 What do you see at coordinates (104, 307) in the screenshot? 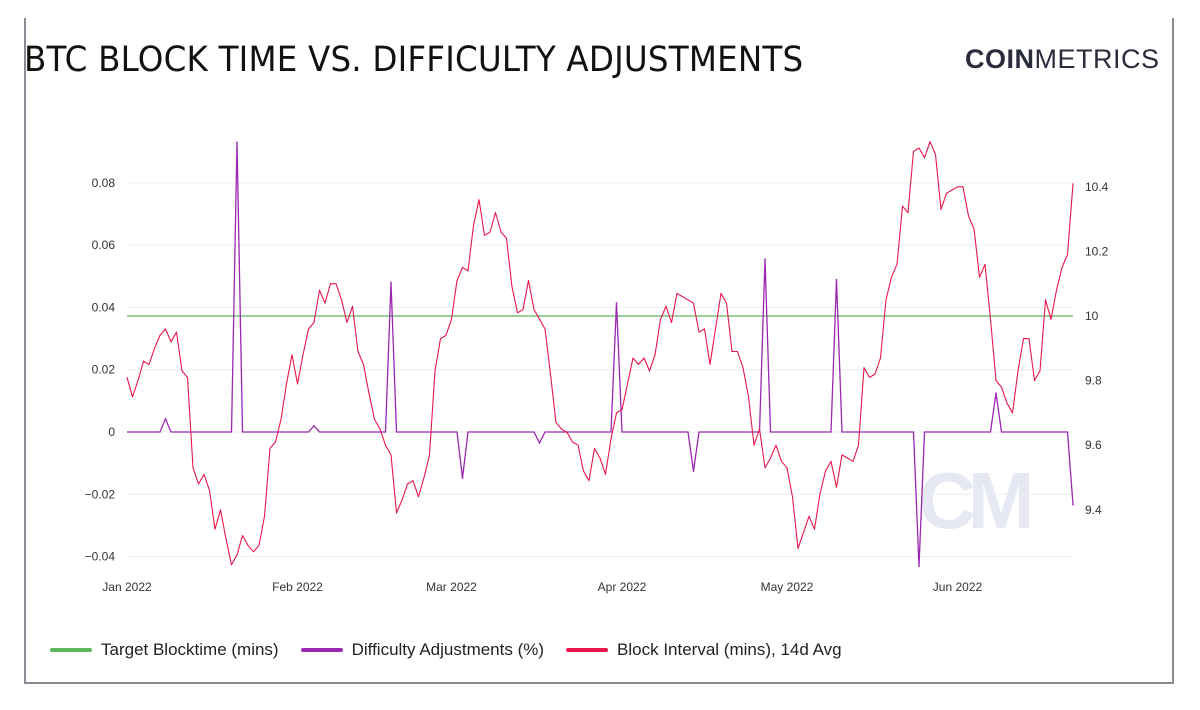
I see `left-tick-label: 0.04` at bounding box center [104, 307].